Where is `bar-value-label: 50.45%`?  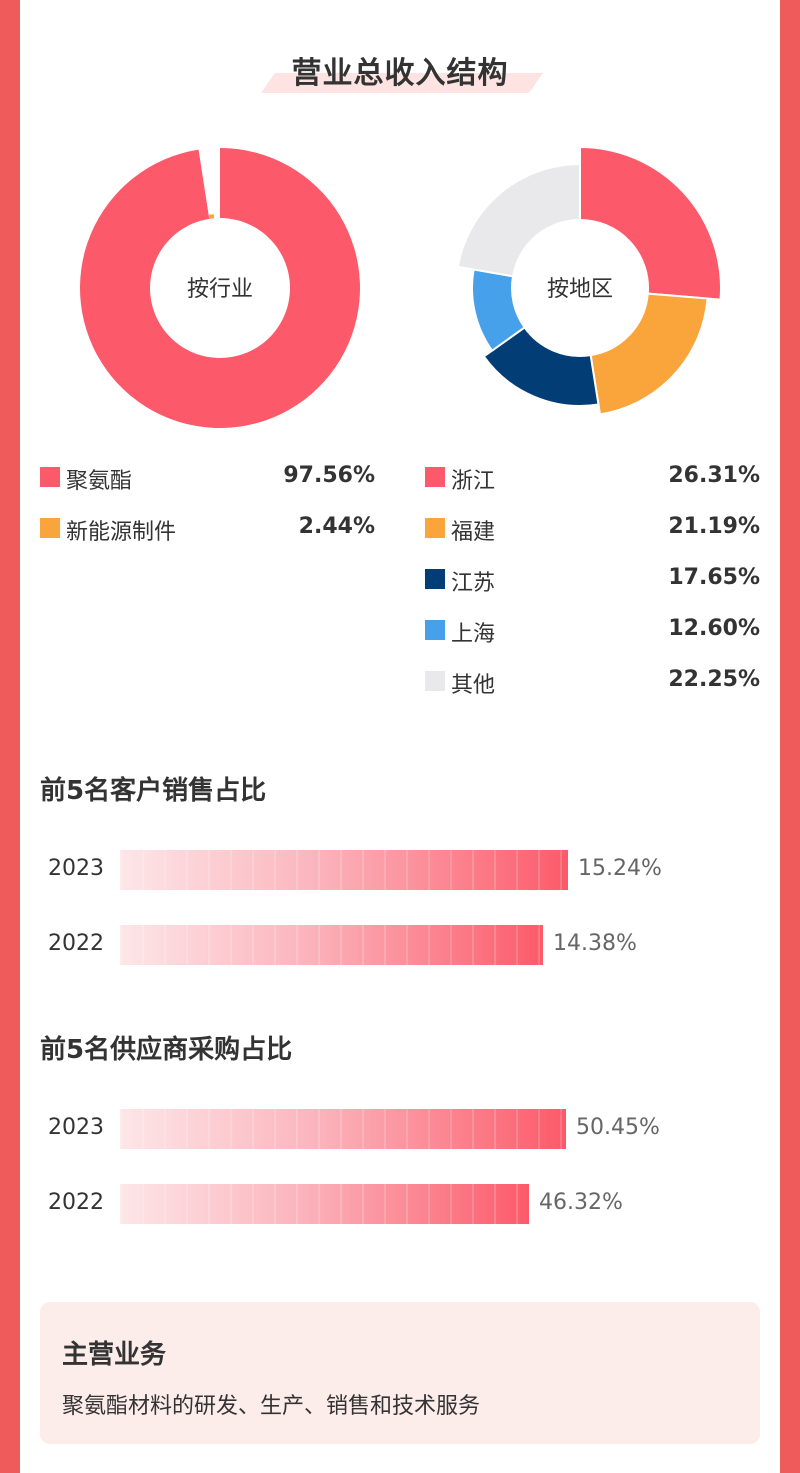 bar-value-label: 50.45% is located at coordinates (618, 1127).